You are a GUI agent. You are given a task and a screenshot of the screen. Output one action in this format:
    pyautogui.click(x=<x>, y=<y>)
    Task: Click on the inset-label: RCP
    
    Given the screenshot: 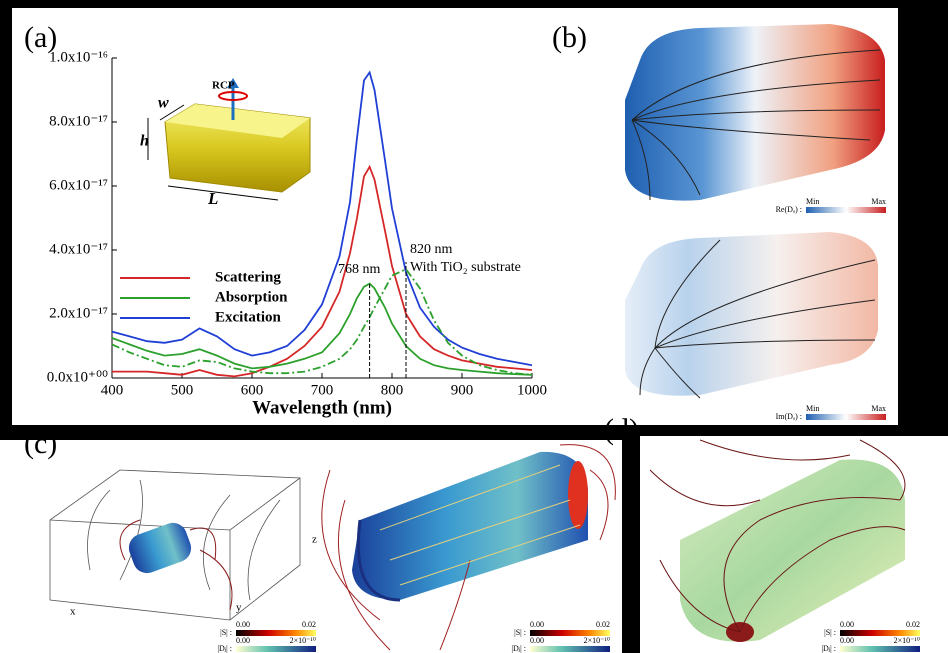 What is the action you would take?
    pyautogui.click(x=223, y=86)
    